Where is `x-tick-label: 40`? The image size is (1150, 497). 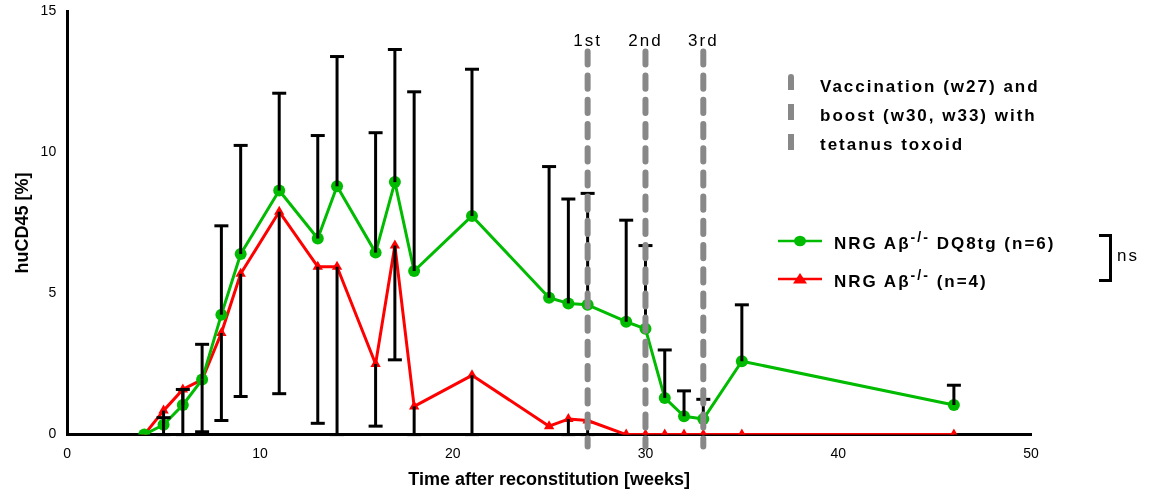
x-tick-label: 40 is located at coordinates (838, 452).